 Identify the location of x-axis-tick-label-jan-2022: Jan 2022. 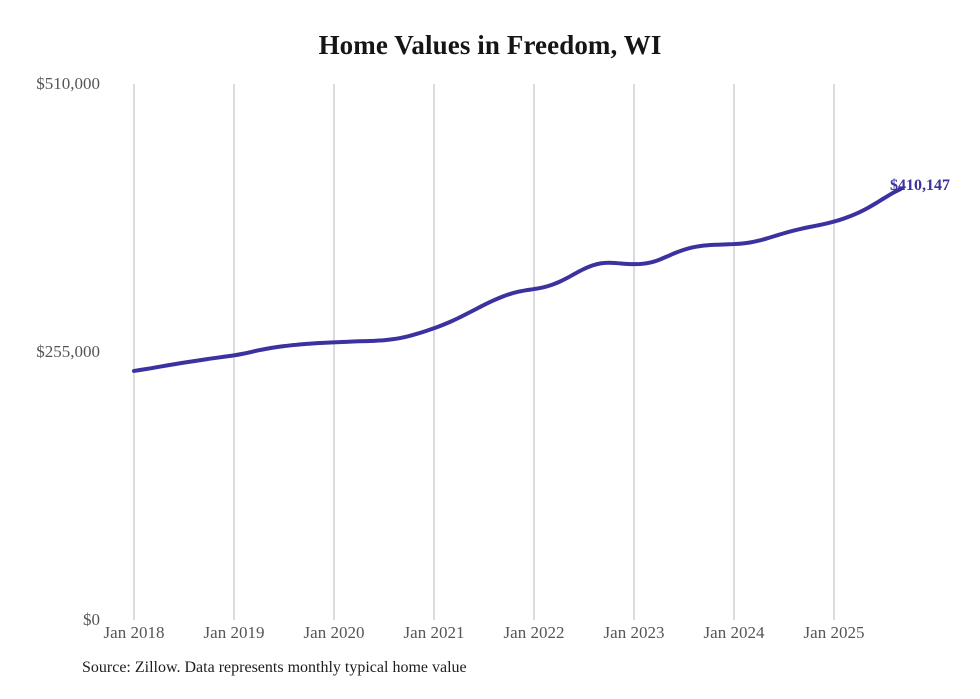
(534, 632).